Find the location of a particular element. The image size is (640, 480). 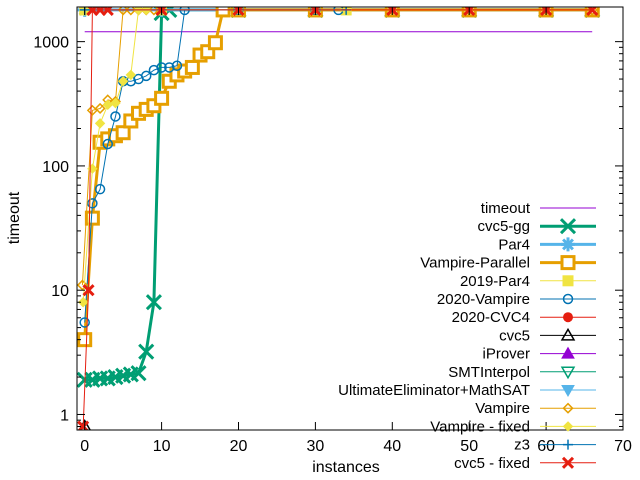

legend-label: Par4 is located at coordinates (514, 244).